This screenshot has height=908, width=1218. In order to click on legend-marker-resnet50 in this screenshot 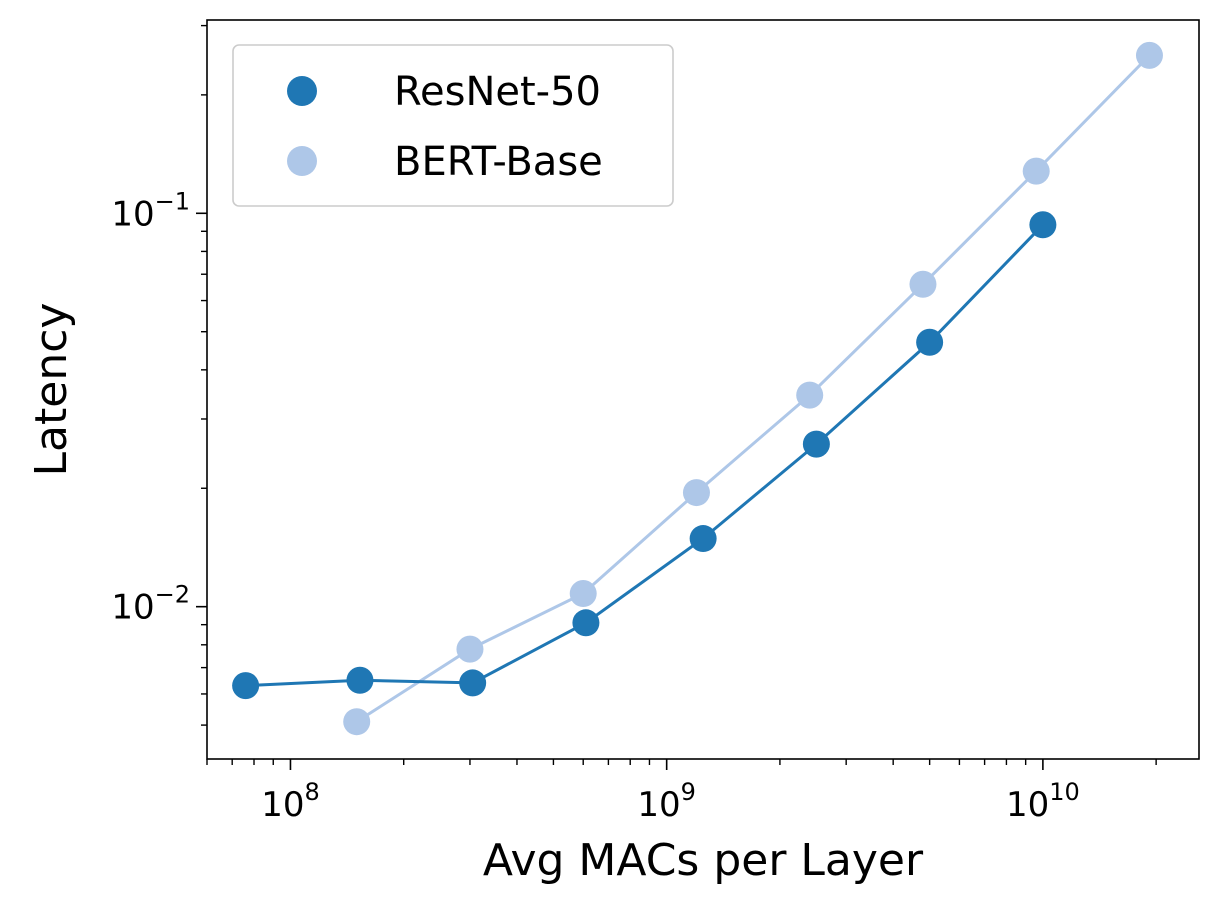, I will do `click(302, 91)`.